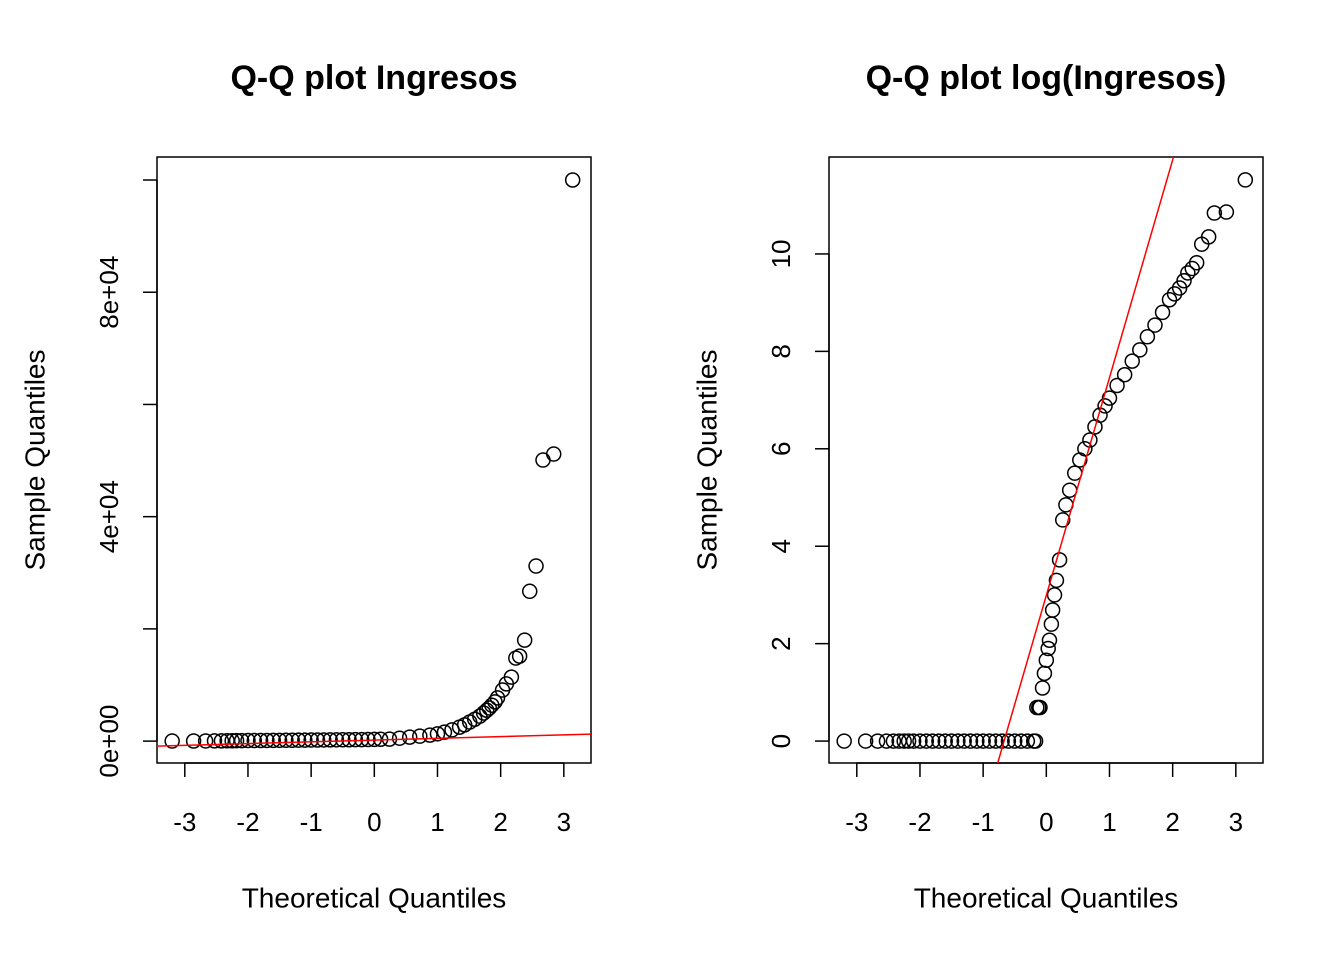 The height and width of the screenshot is (960, 1344). I want to click on y-tick-label: 6, so click(781, 449).